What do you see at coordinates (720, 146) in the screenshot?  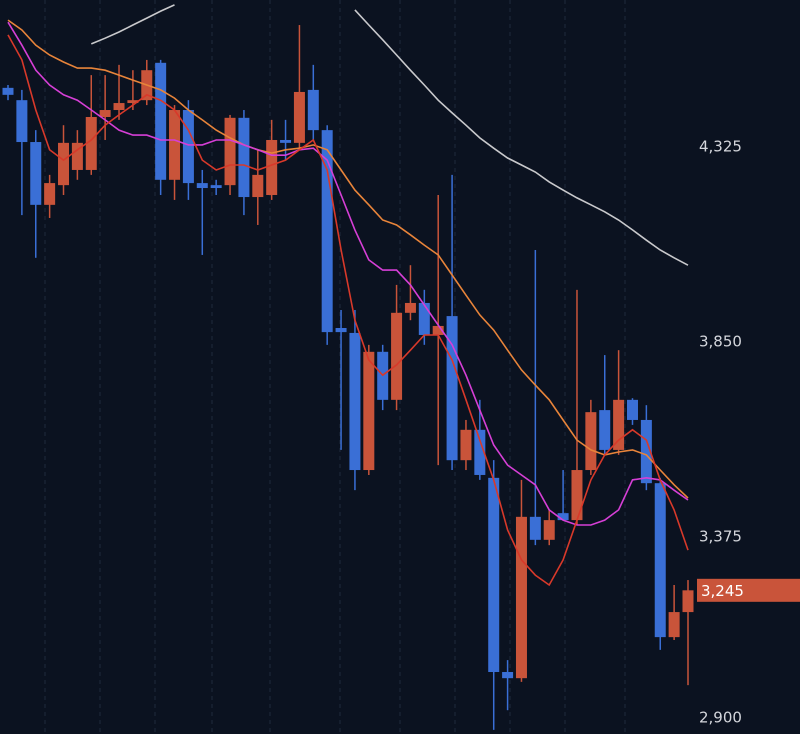 I see `y-tick-label: 4,325` at bounding box center [720, 146].